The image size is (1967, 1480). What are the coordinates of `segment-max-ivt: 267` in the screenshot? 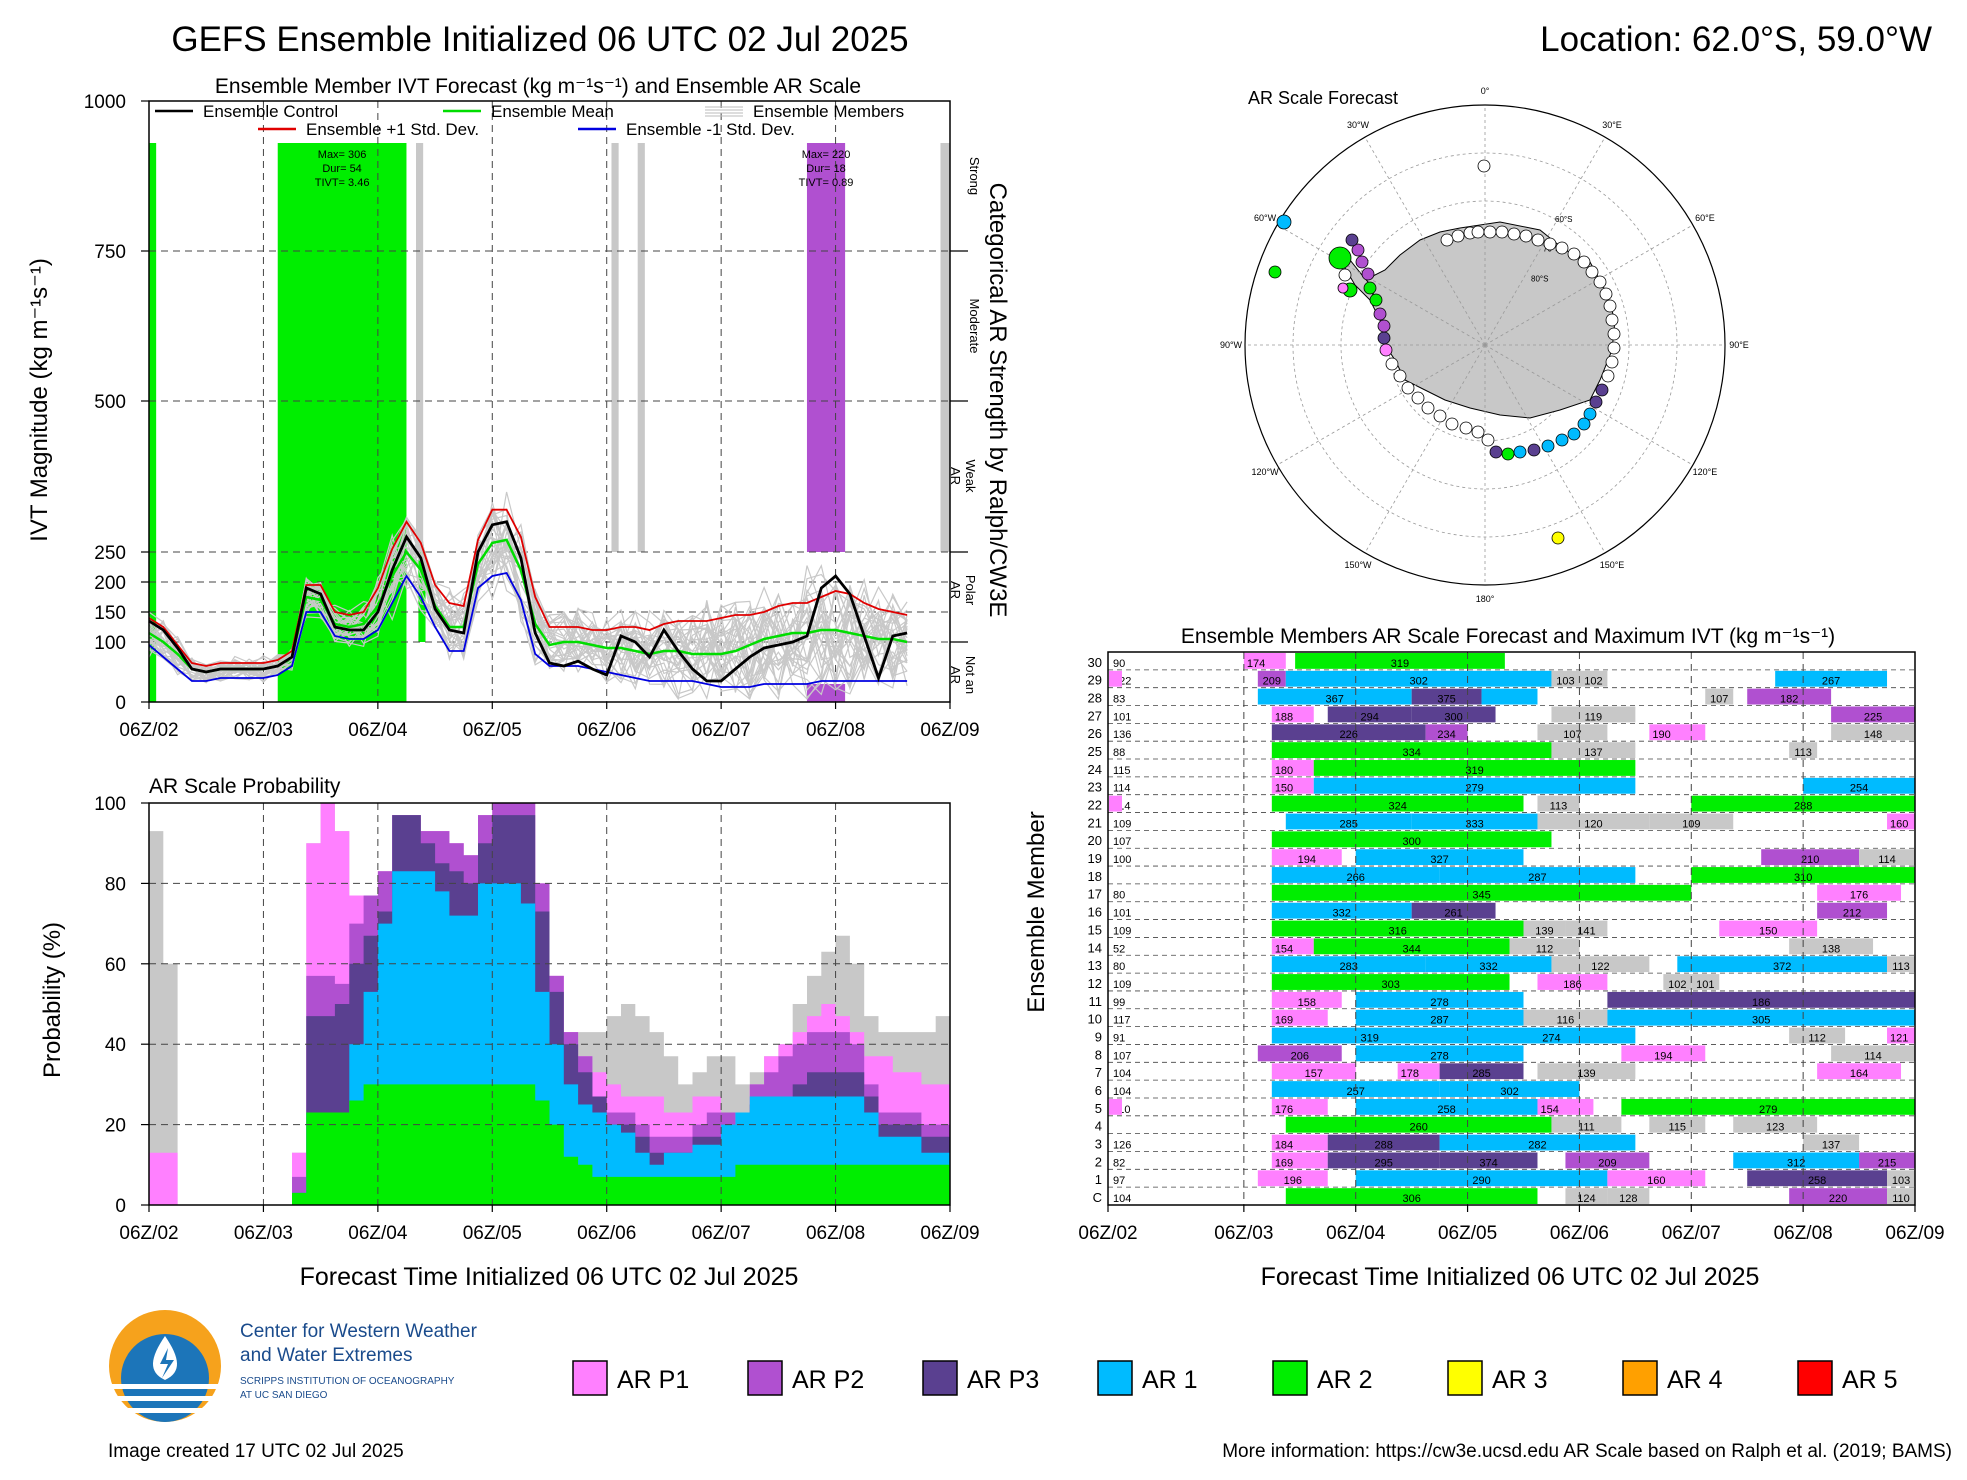 It's located at (1831, 682).